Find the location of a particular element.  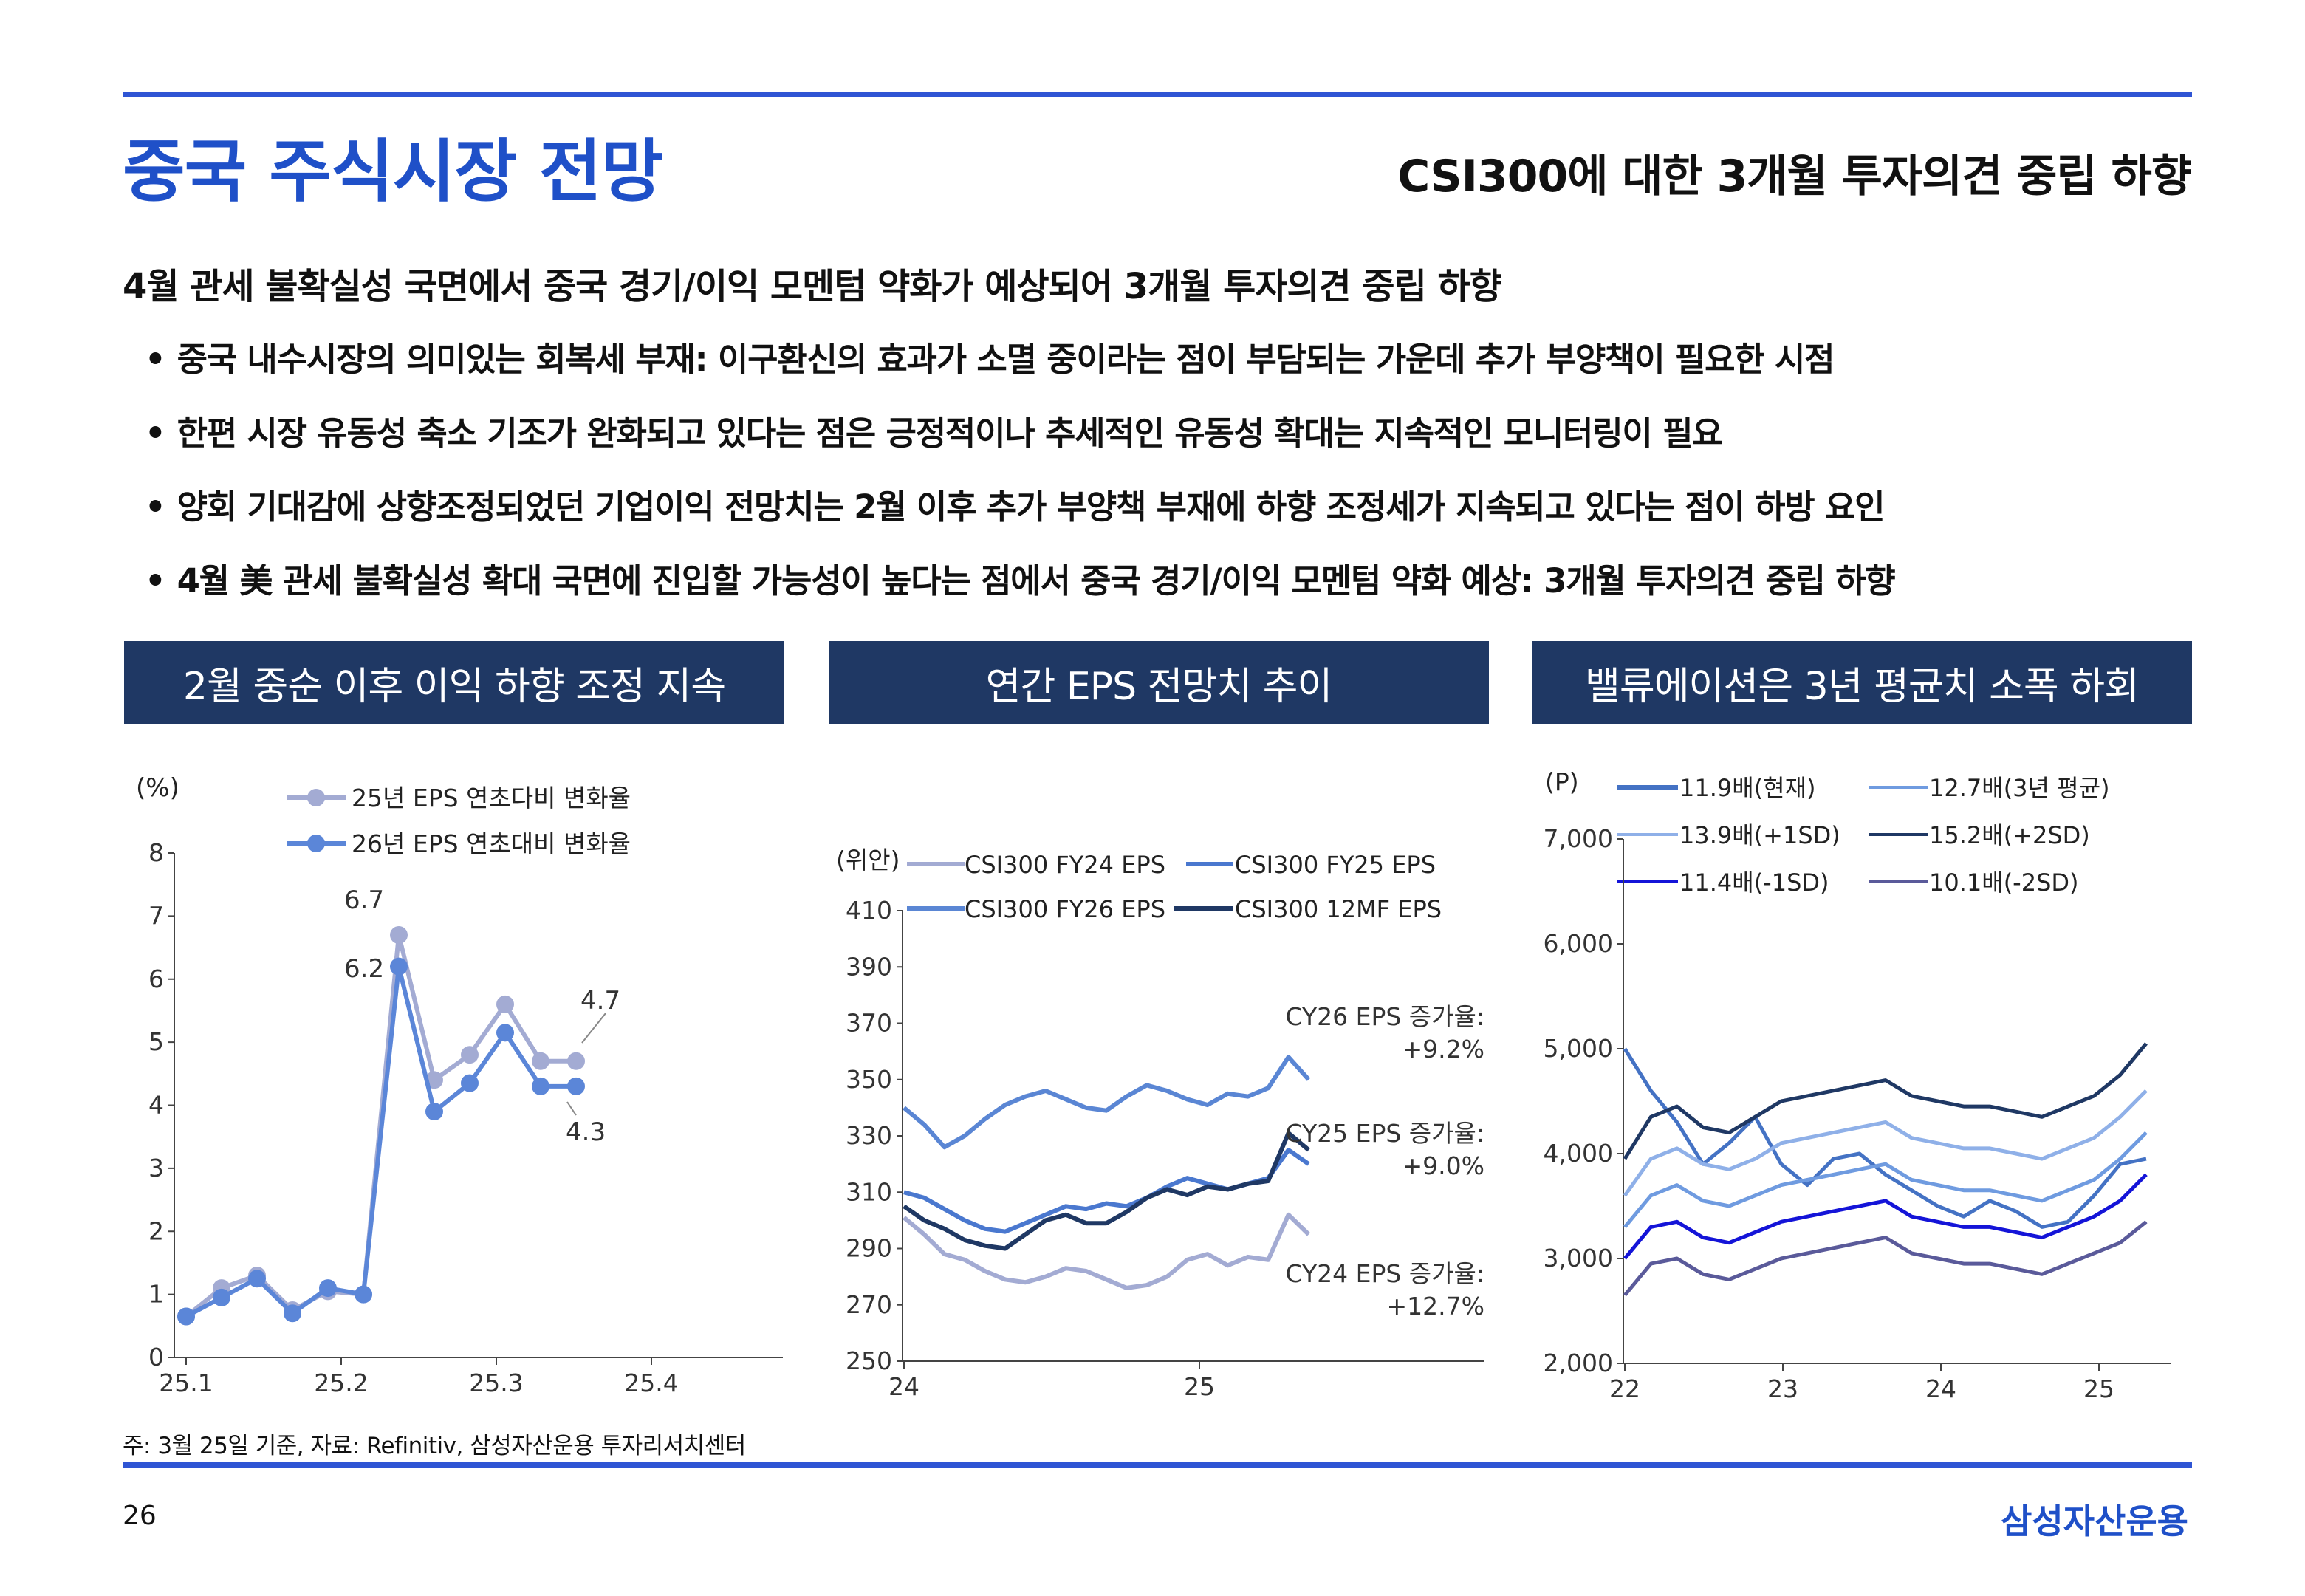

panel-title-1: 2월 중순 이후 이익 하향 조정 지속 is located at coordinates (454, 682).